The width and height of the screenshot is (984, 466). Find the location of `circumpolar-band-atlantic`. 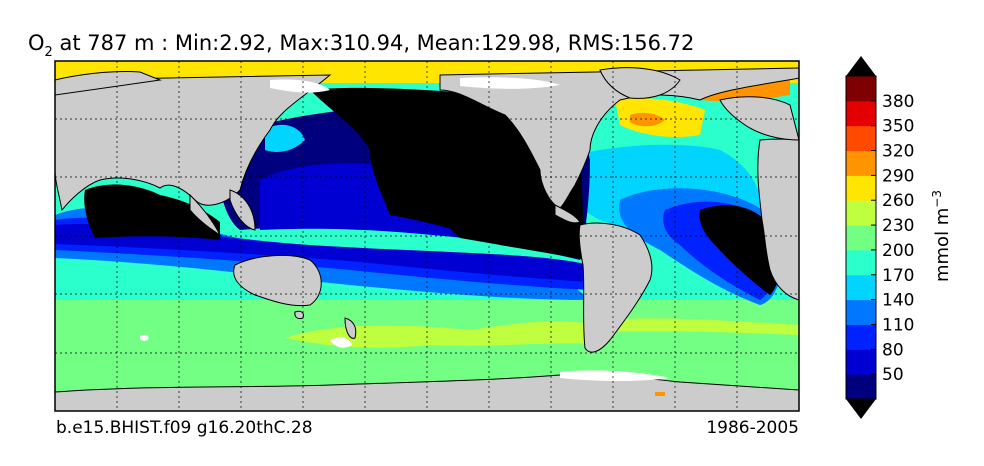

circumpolar-band-atlantic is located at coordinates (699, 326).